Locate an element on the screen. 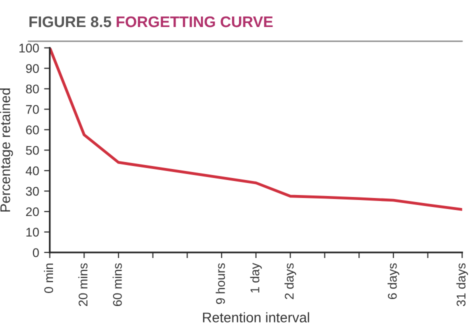  y-tick-label: 70 is located at coordinates (32, 109).